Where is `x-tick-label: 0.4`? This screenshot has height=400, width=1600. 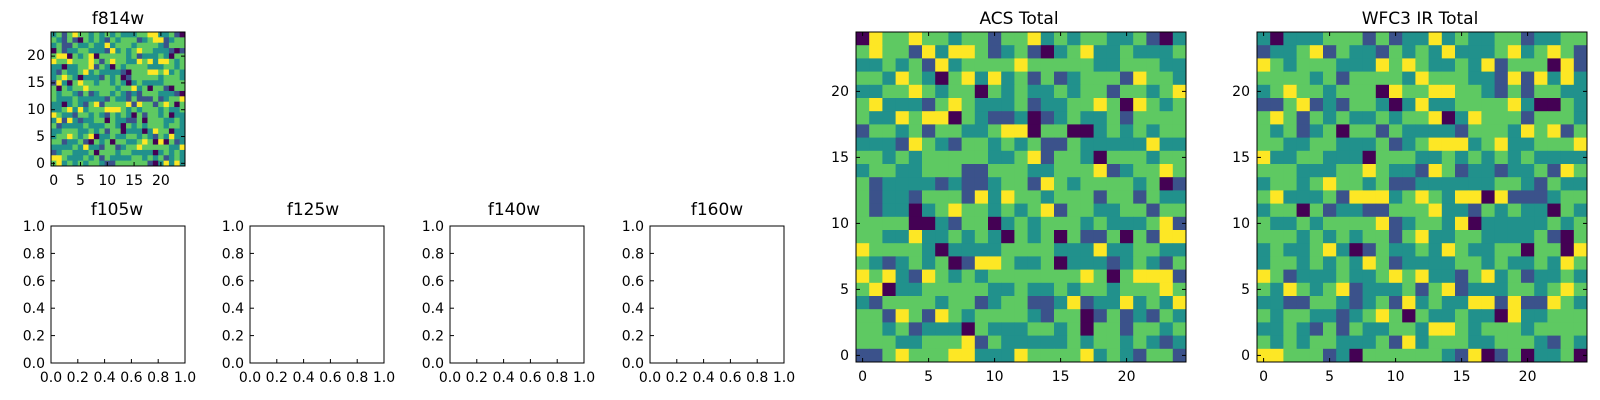 x-tick-label: 0.4 is located at coordinates (703, 378).